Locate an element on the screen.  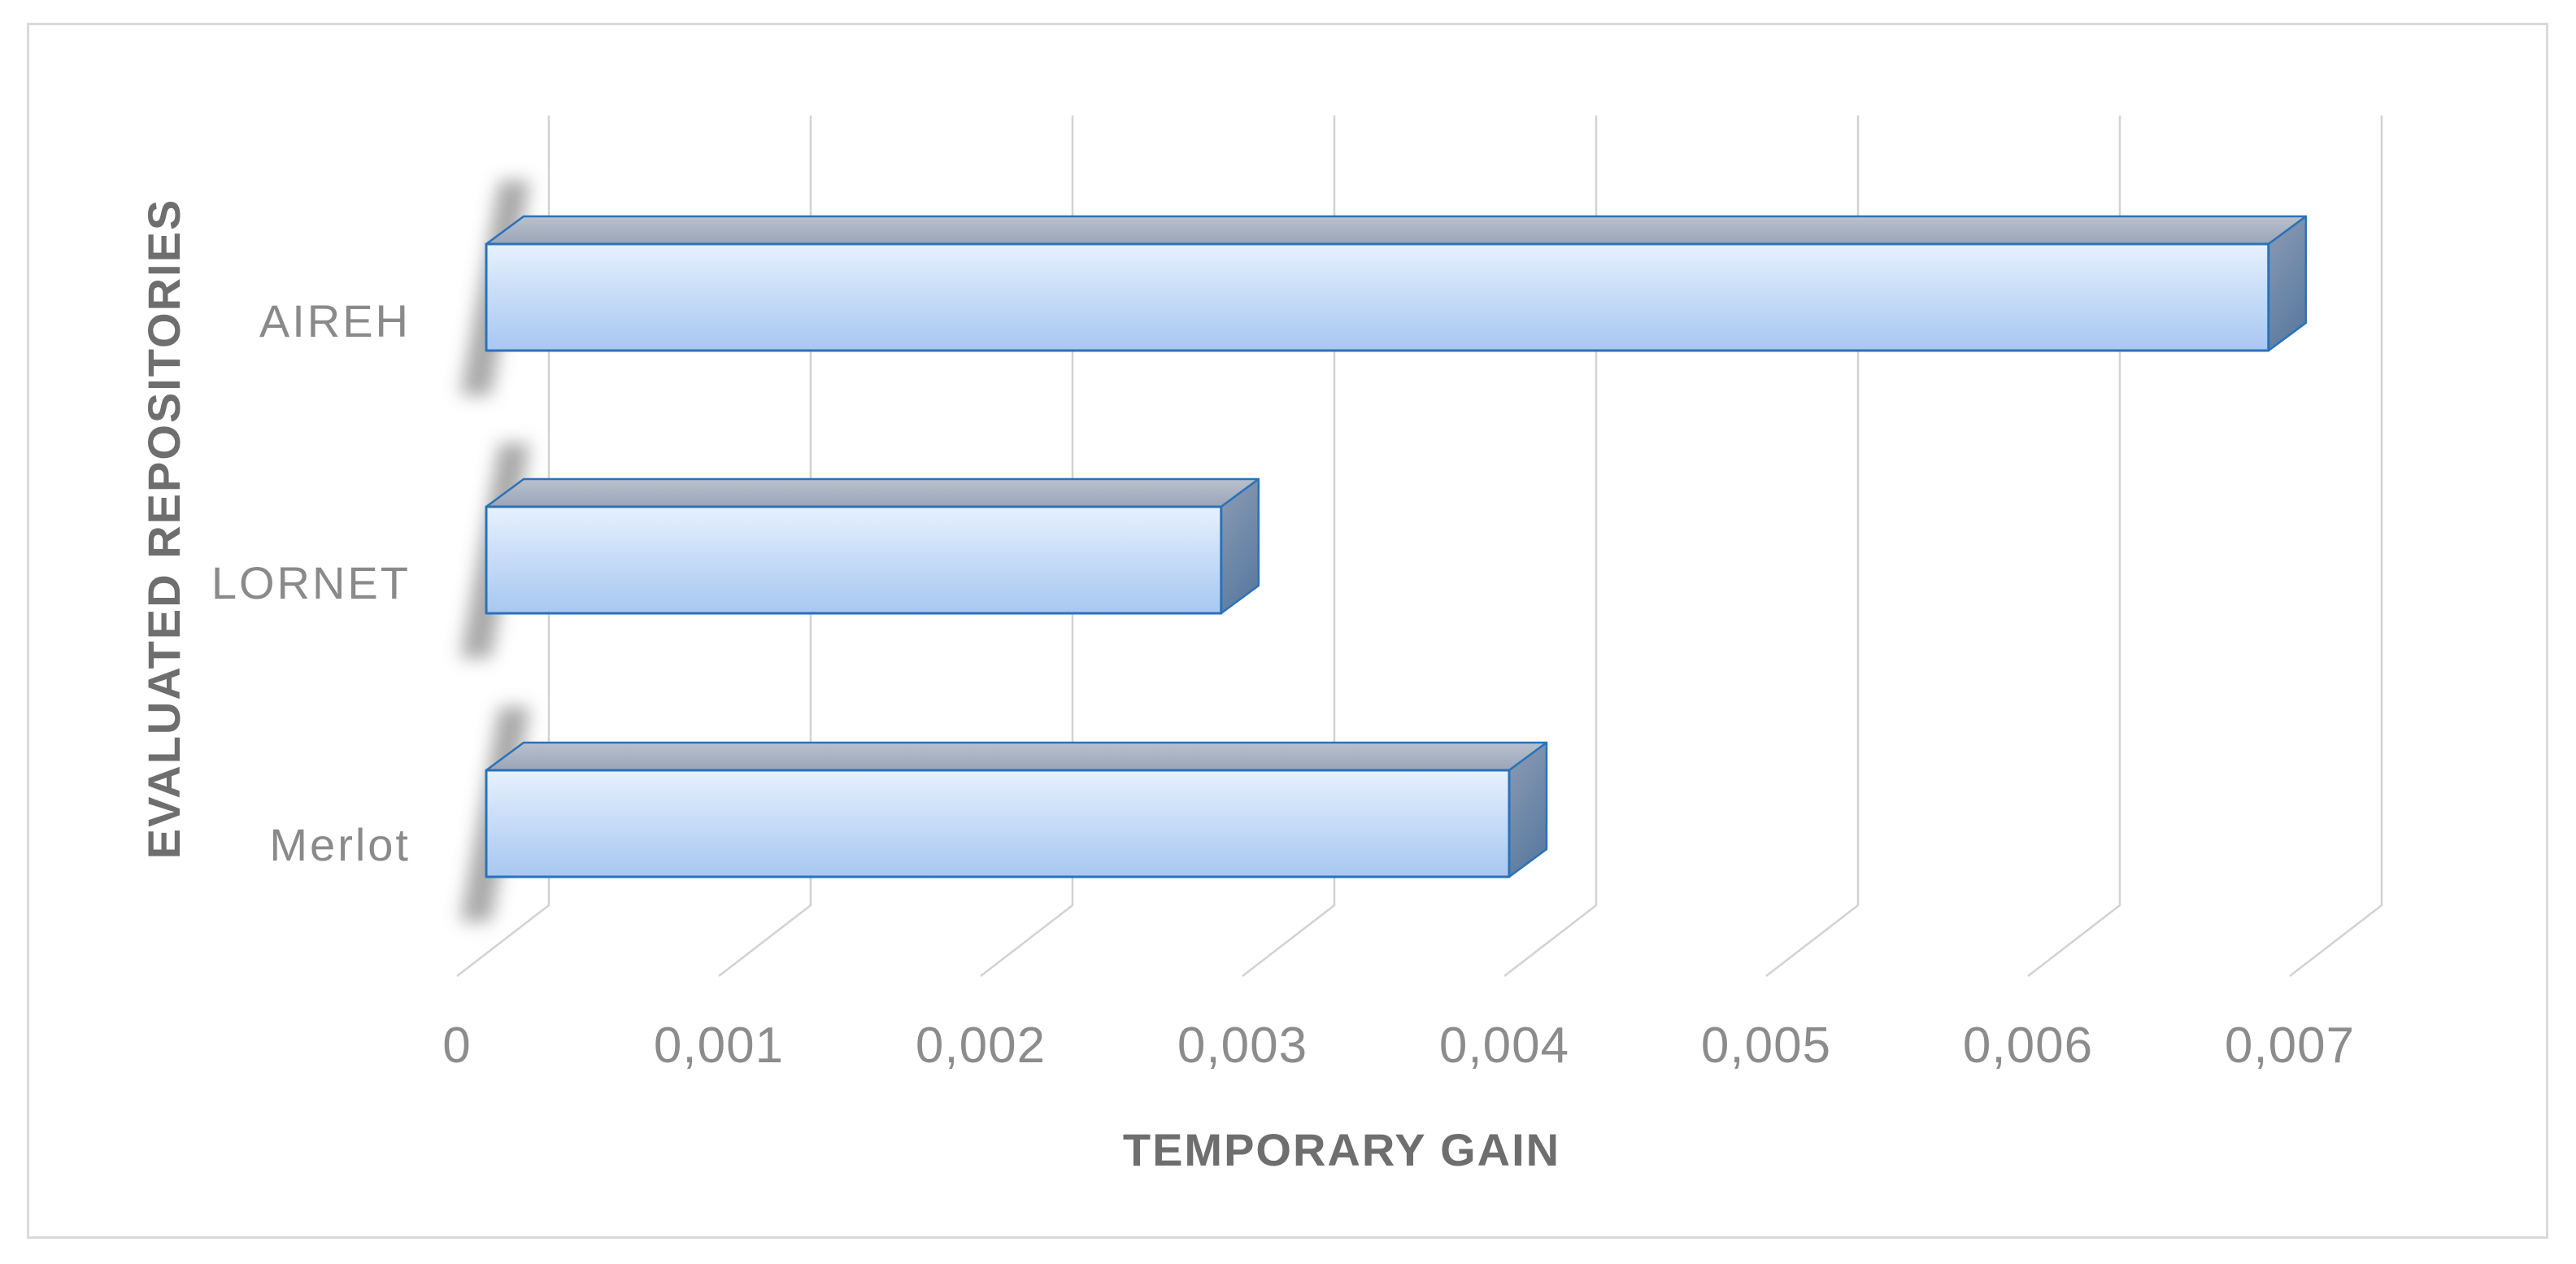
category-label-aireh: AIREH is located at coordinates (335, 321).